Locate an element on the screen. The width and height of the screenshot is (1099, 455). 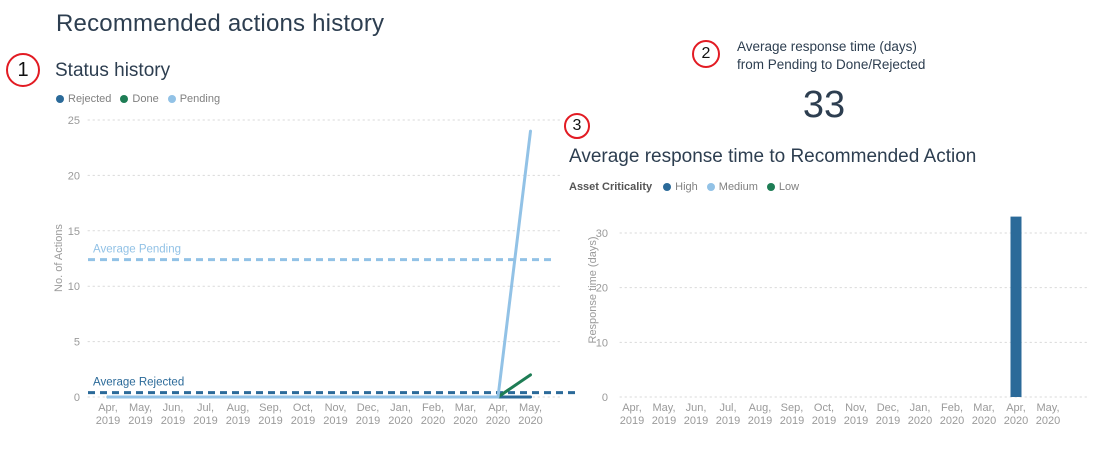
svg-text: 15 is located at coordinates (74, 232).